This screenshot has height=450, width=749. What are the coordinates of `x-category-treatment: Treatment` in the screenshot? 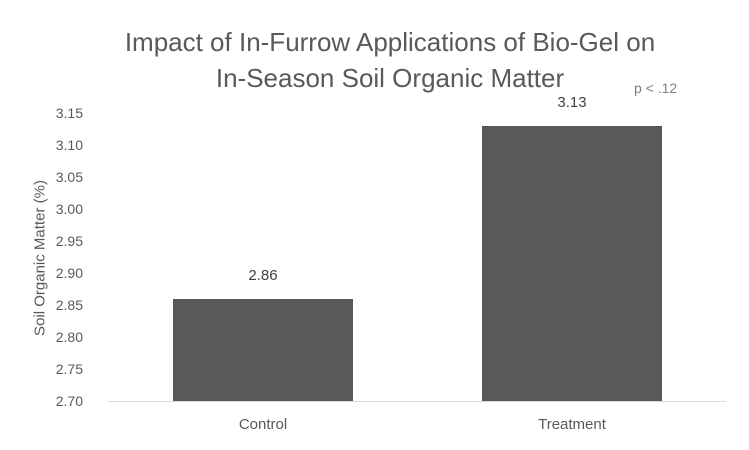 It's located at (572, 424).